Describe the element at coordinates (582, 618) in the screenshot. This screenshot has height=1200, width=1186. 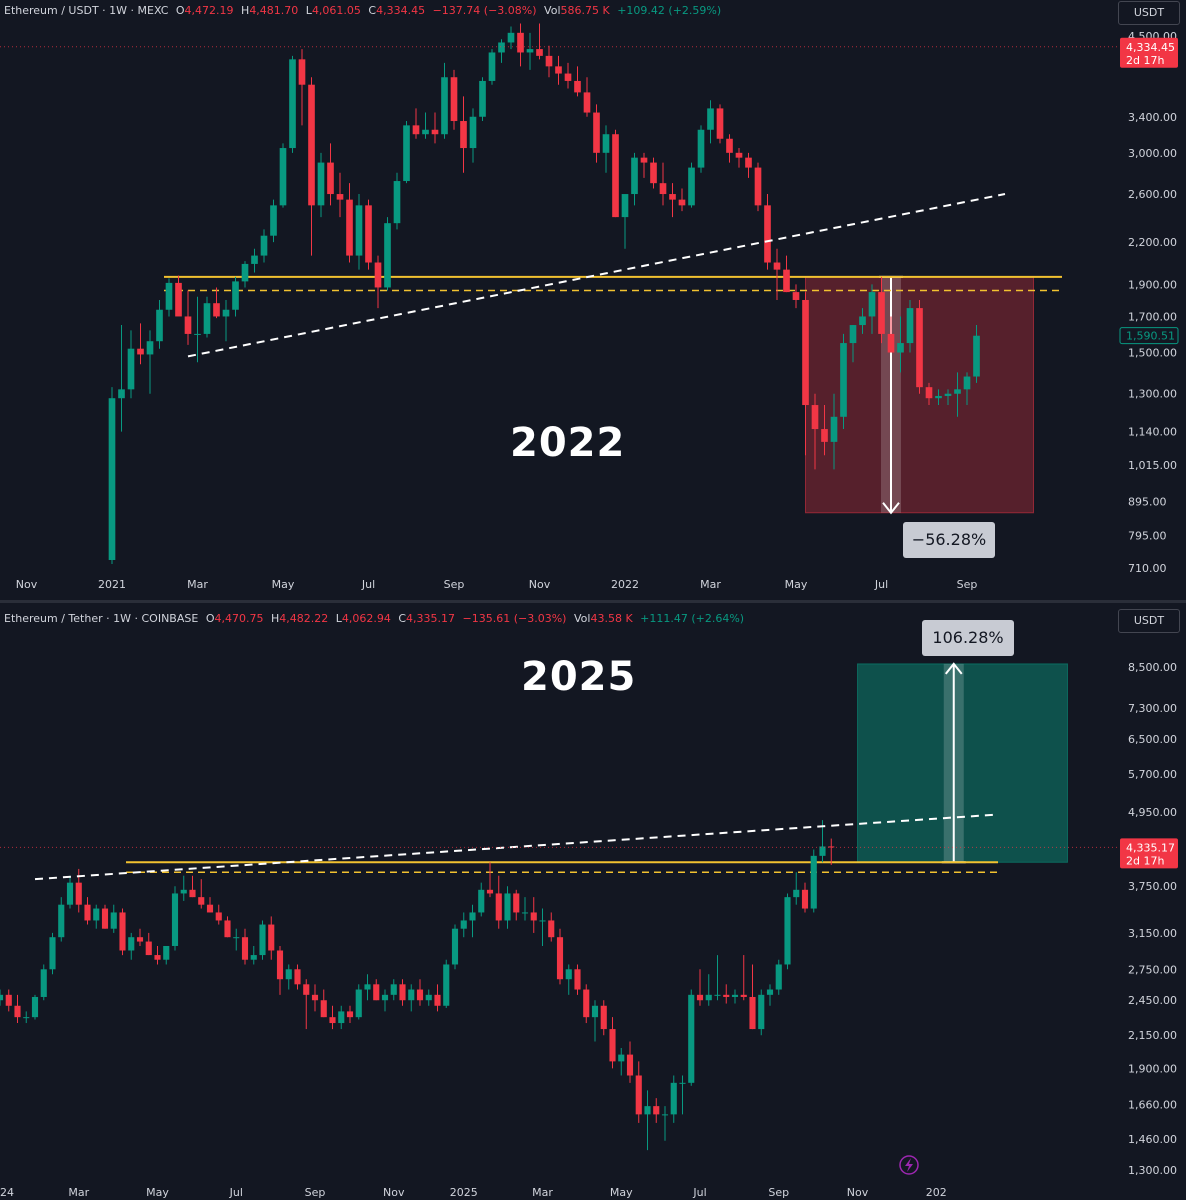
I see `panel2-vol-label: Vol` at that location.